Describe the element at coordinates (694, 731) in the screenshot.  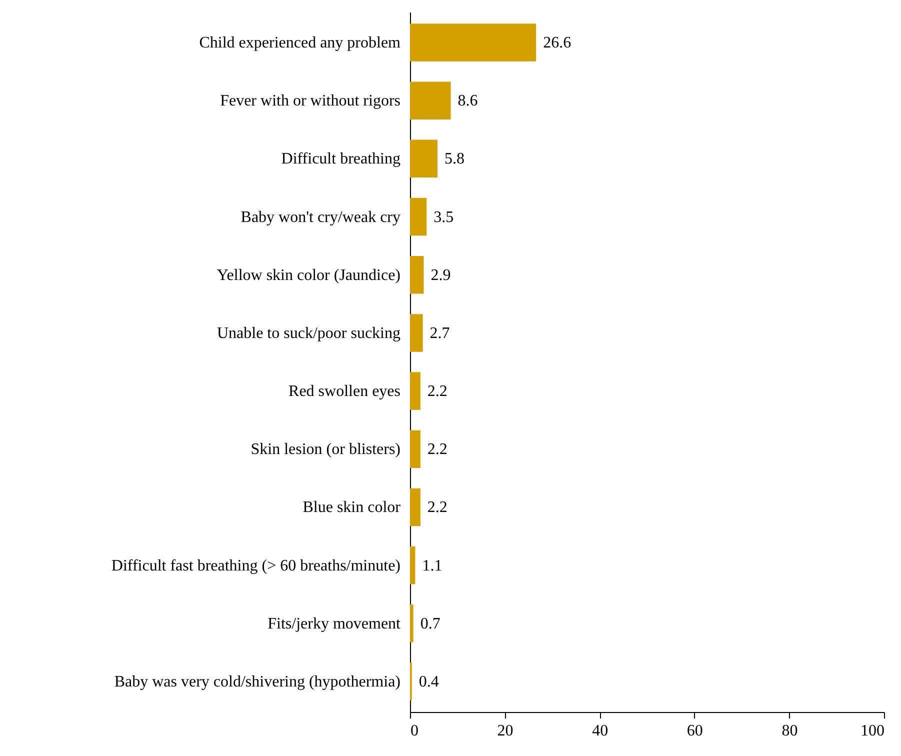
I see `x-tick-label: 60` at that location.